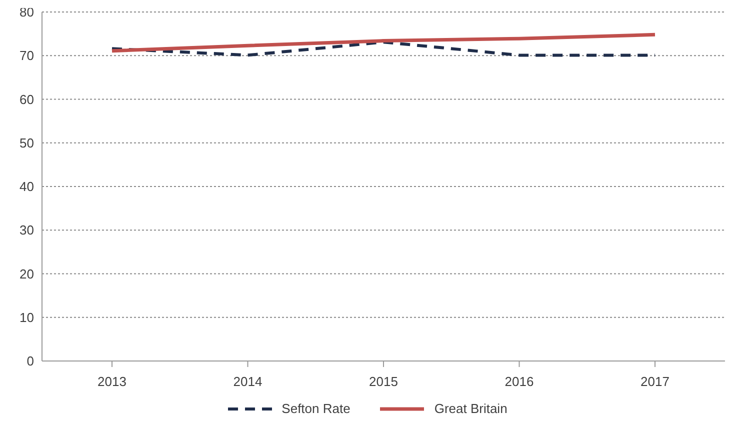 This screenshot has height=428, width=739. What do you see at coordinates (519, 382) in the screenshot?
I see `x-tick-label: 2016` at bounding box center [519, 382].